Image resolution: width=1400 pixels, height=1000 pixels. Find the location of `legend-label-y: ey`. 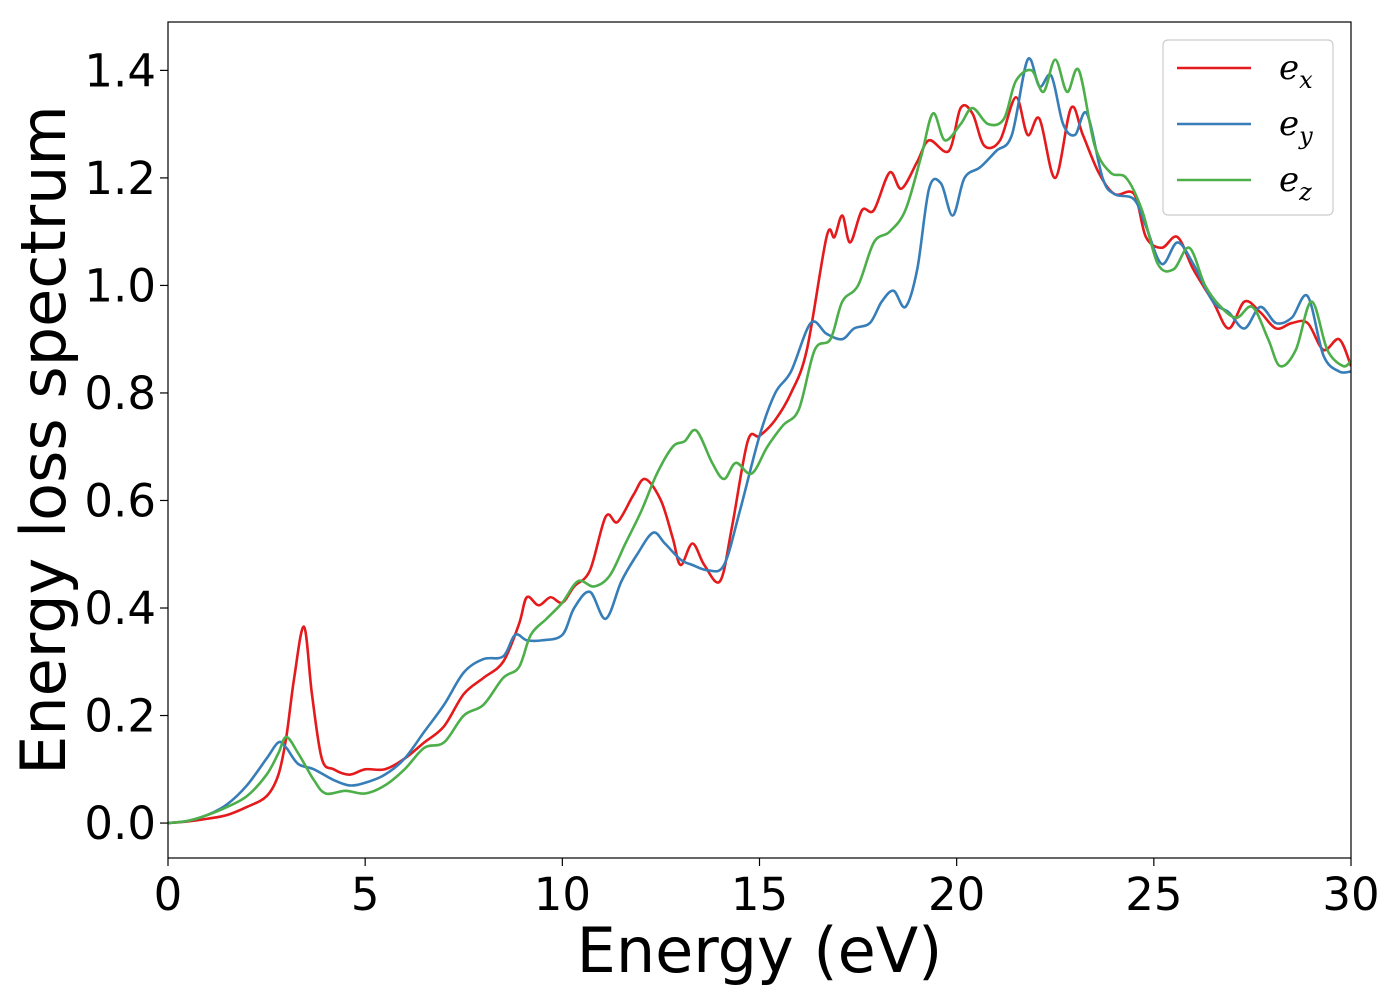

legend-label-y: ey is located at coordinates (1296, 127).